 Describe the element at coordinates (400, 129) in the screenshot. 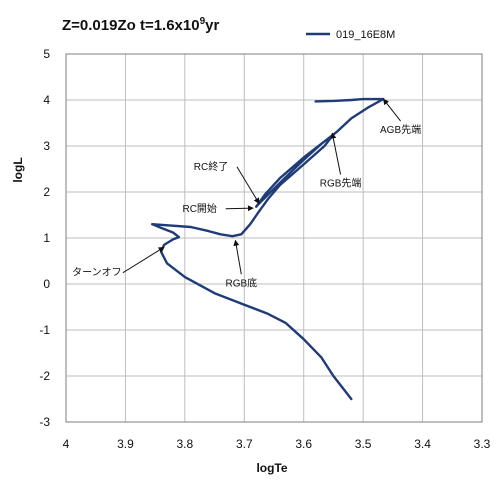

I see `annotation-label: AGB先端` at that location.